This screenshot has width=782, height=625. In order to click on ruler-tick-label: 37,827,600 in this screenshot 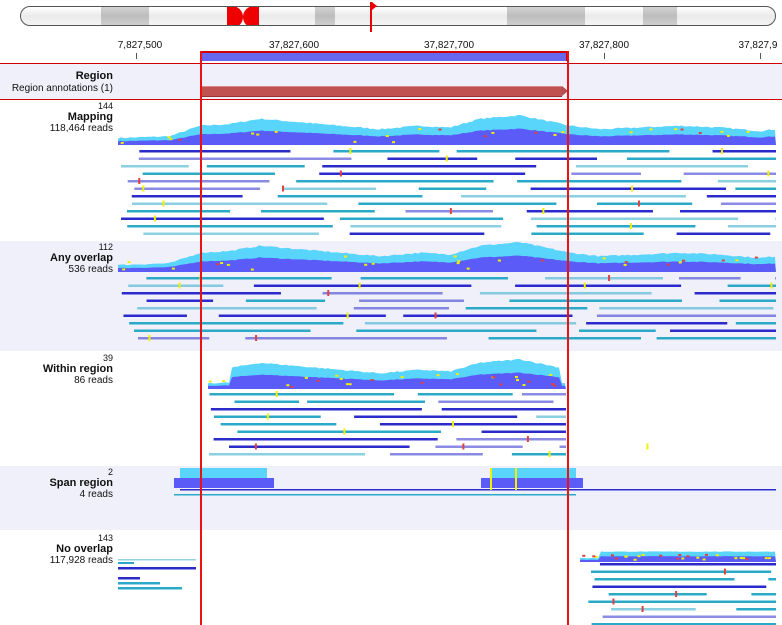, I will do `click(294, 45)`.